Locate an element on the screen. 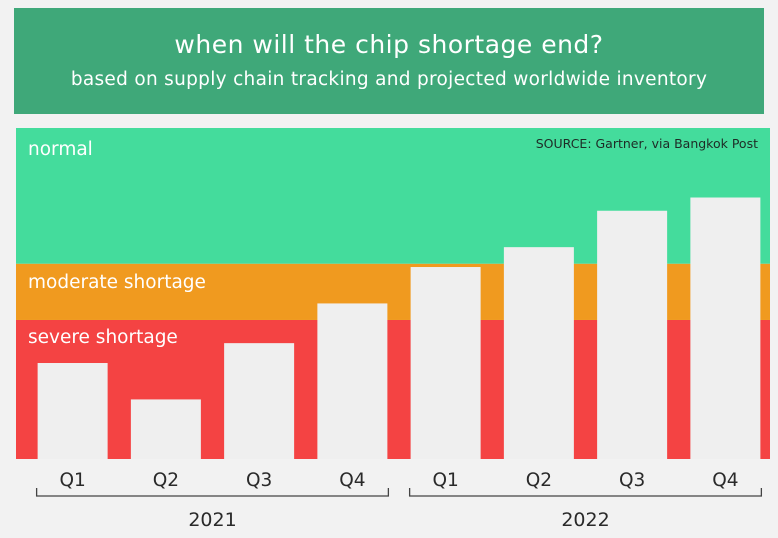 The height and width of the screenshot is (538, 778). year-label: 2022 is located at coordinates (585, 520).